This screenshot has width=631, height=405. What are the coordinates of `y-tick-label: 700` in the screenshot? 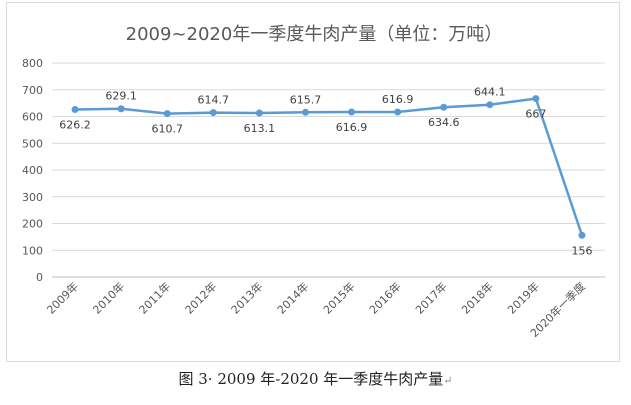 It's located at (32, 90).